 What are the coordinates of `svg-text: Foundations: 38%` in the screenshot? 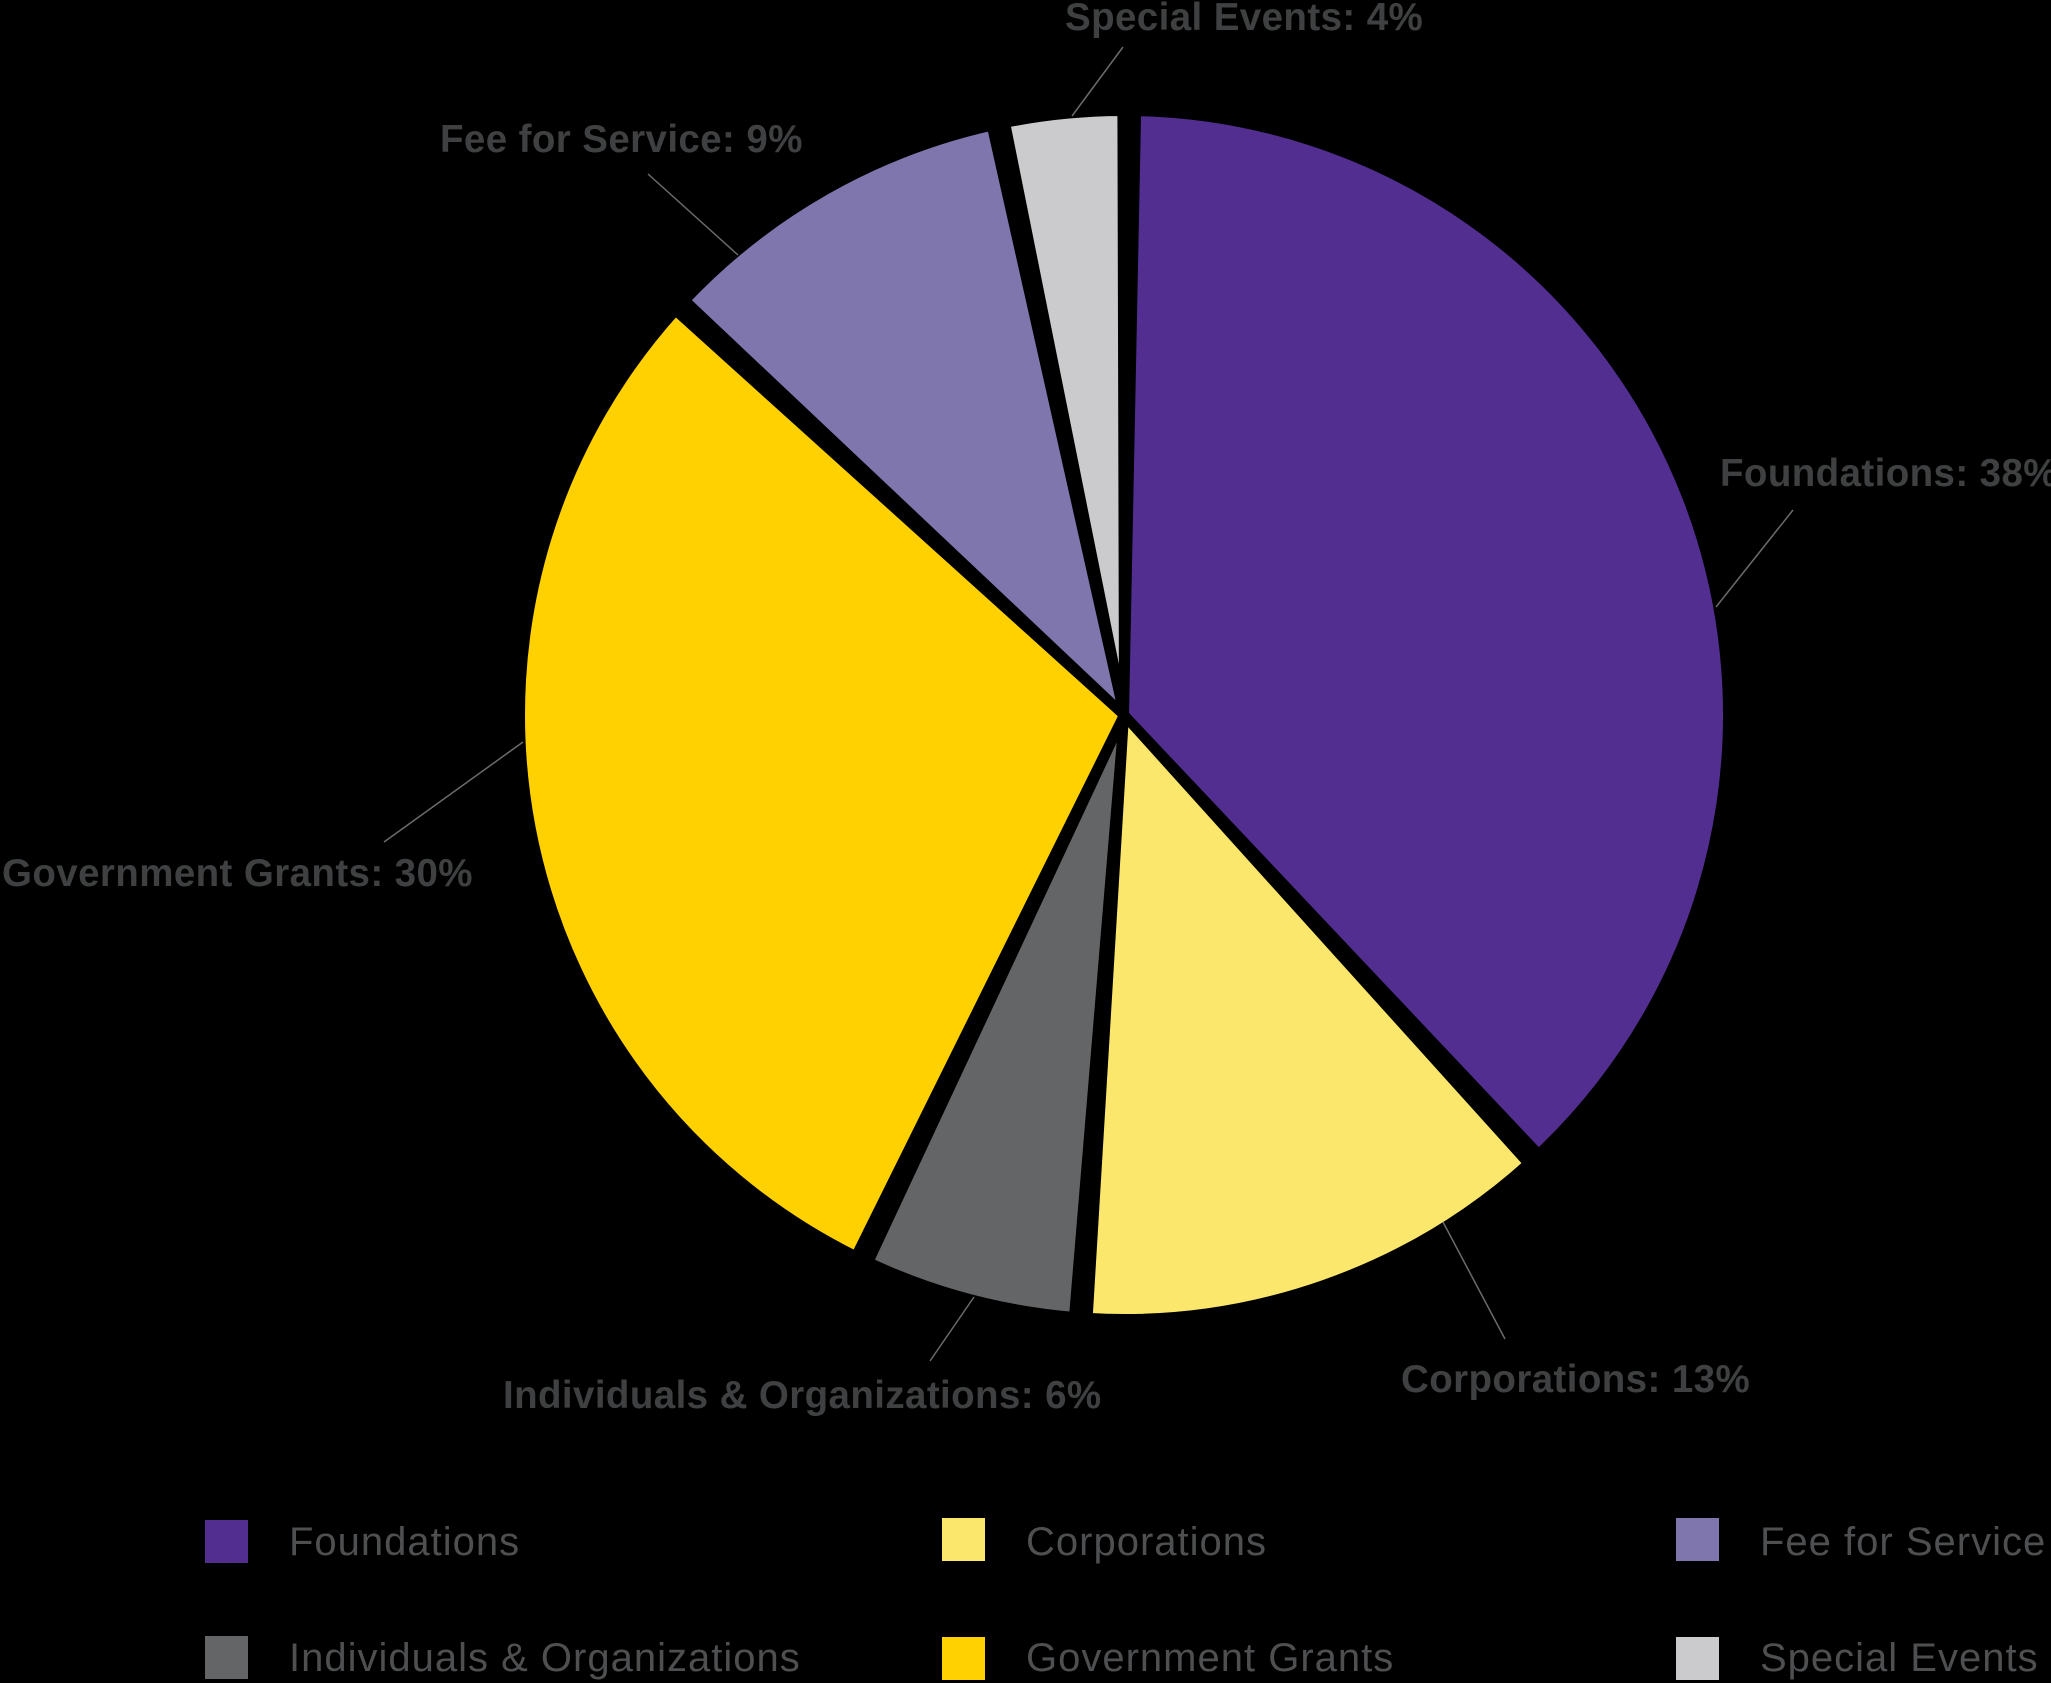 It's located at (1885, 473).